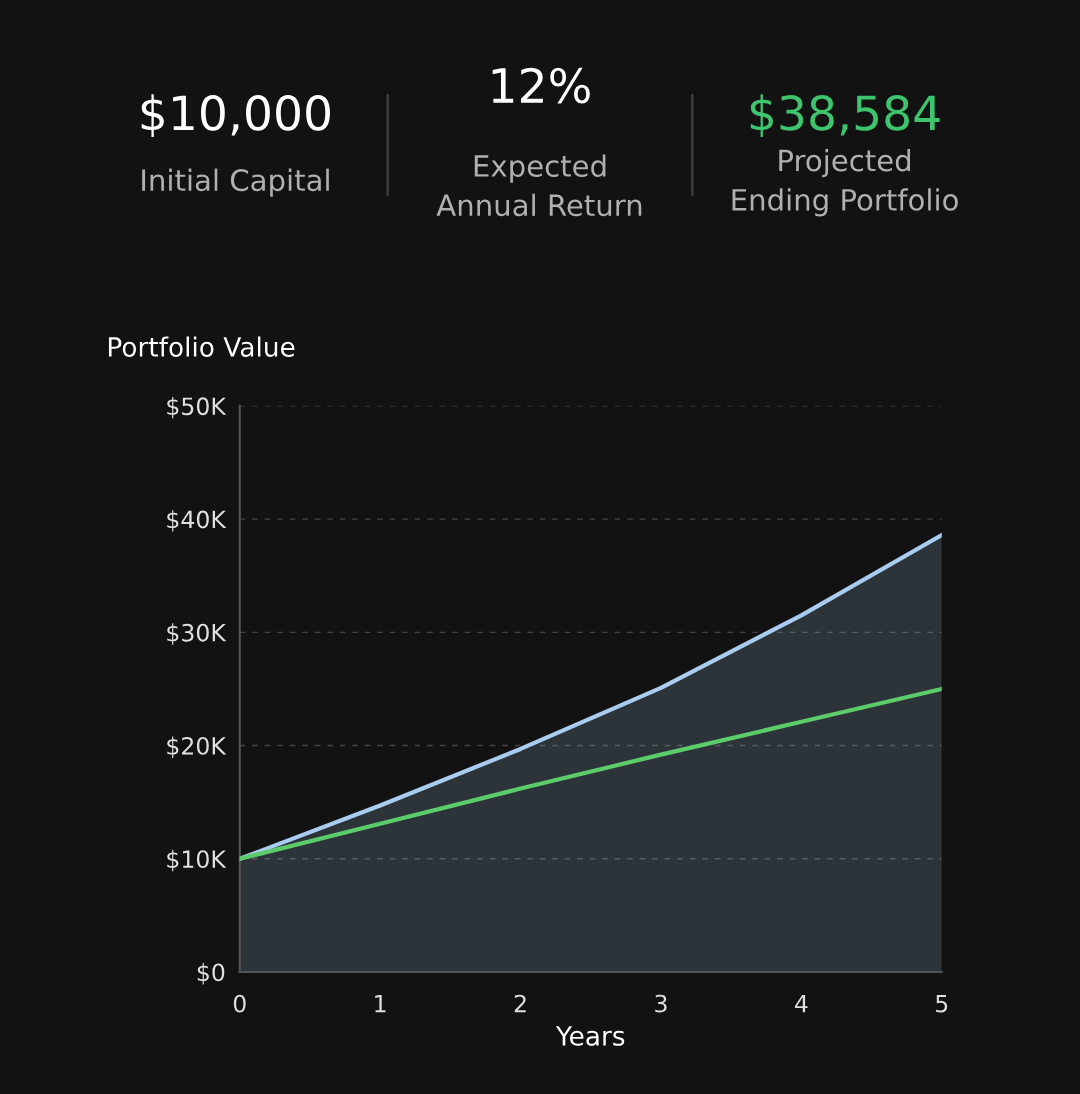  I want to click on x-tick-label: 0, so click(239, 1003).